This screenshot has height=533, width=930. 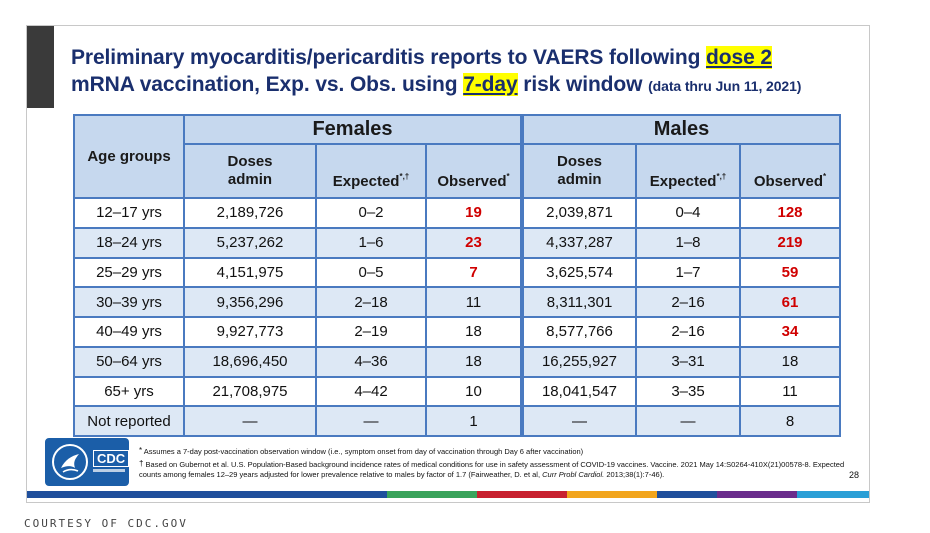 I want to click on male-observed-cell: 11, so click(x=790, y=391).